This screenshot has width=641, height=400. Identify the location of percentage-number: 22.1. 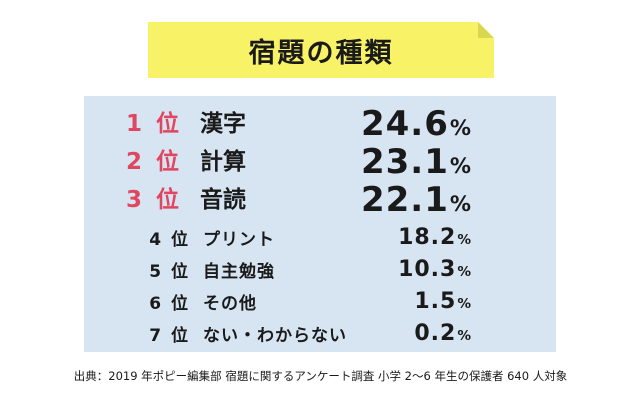
(404, 200).